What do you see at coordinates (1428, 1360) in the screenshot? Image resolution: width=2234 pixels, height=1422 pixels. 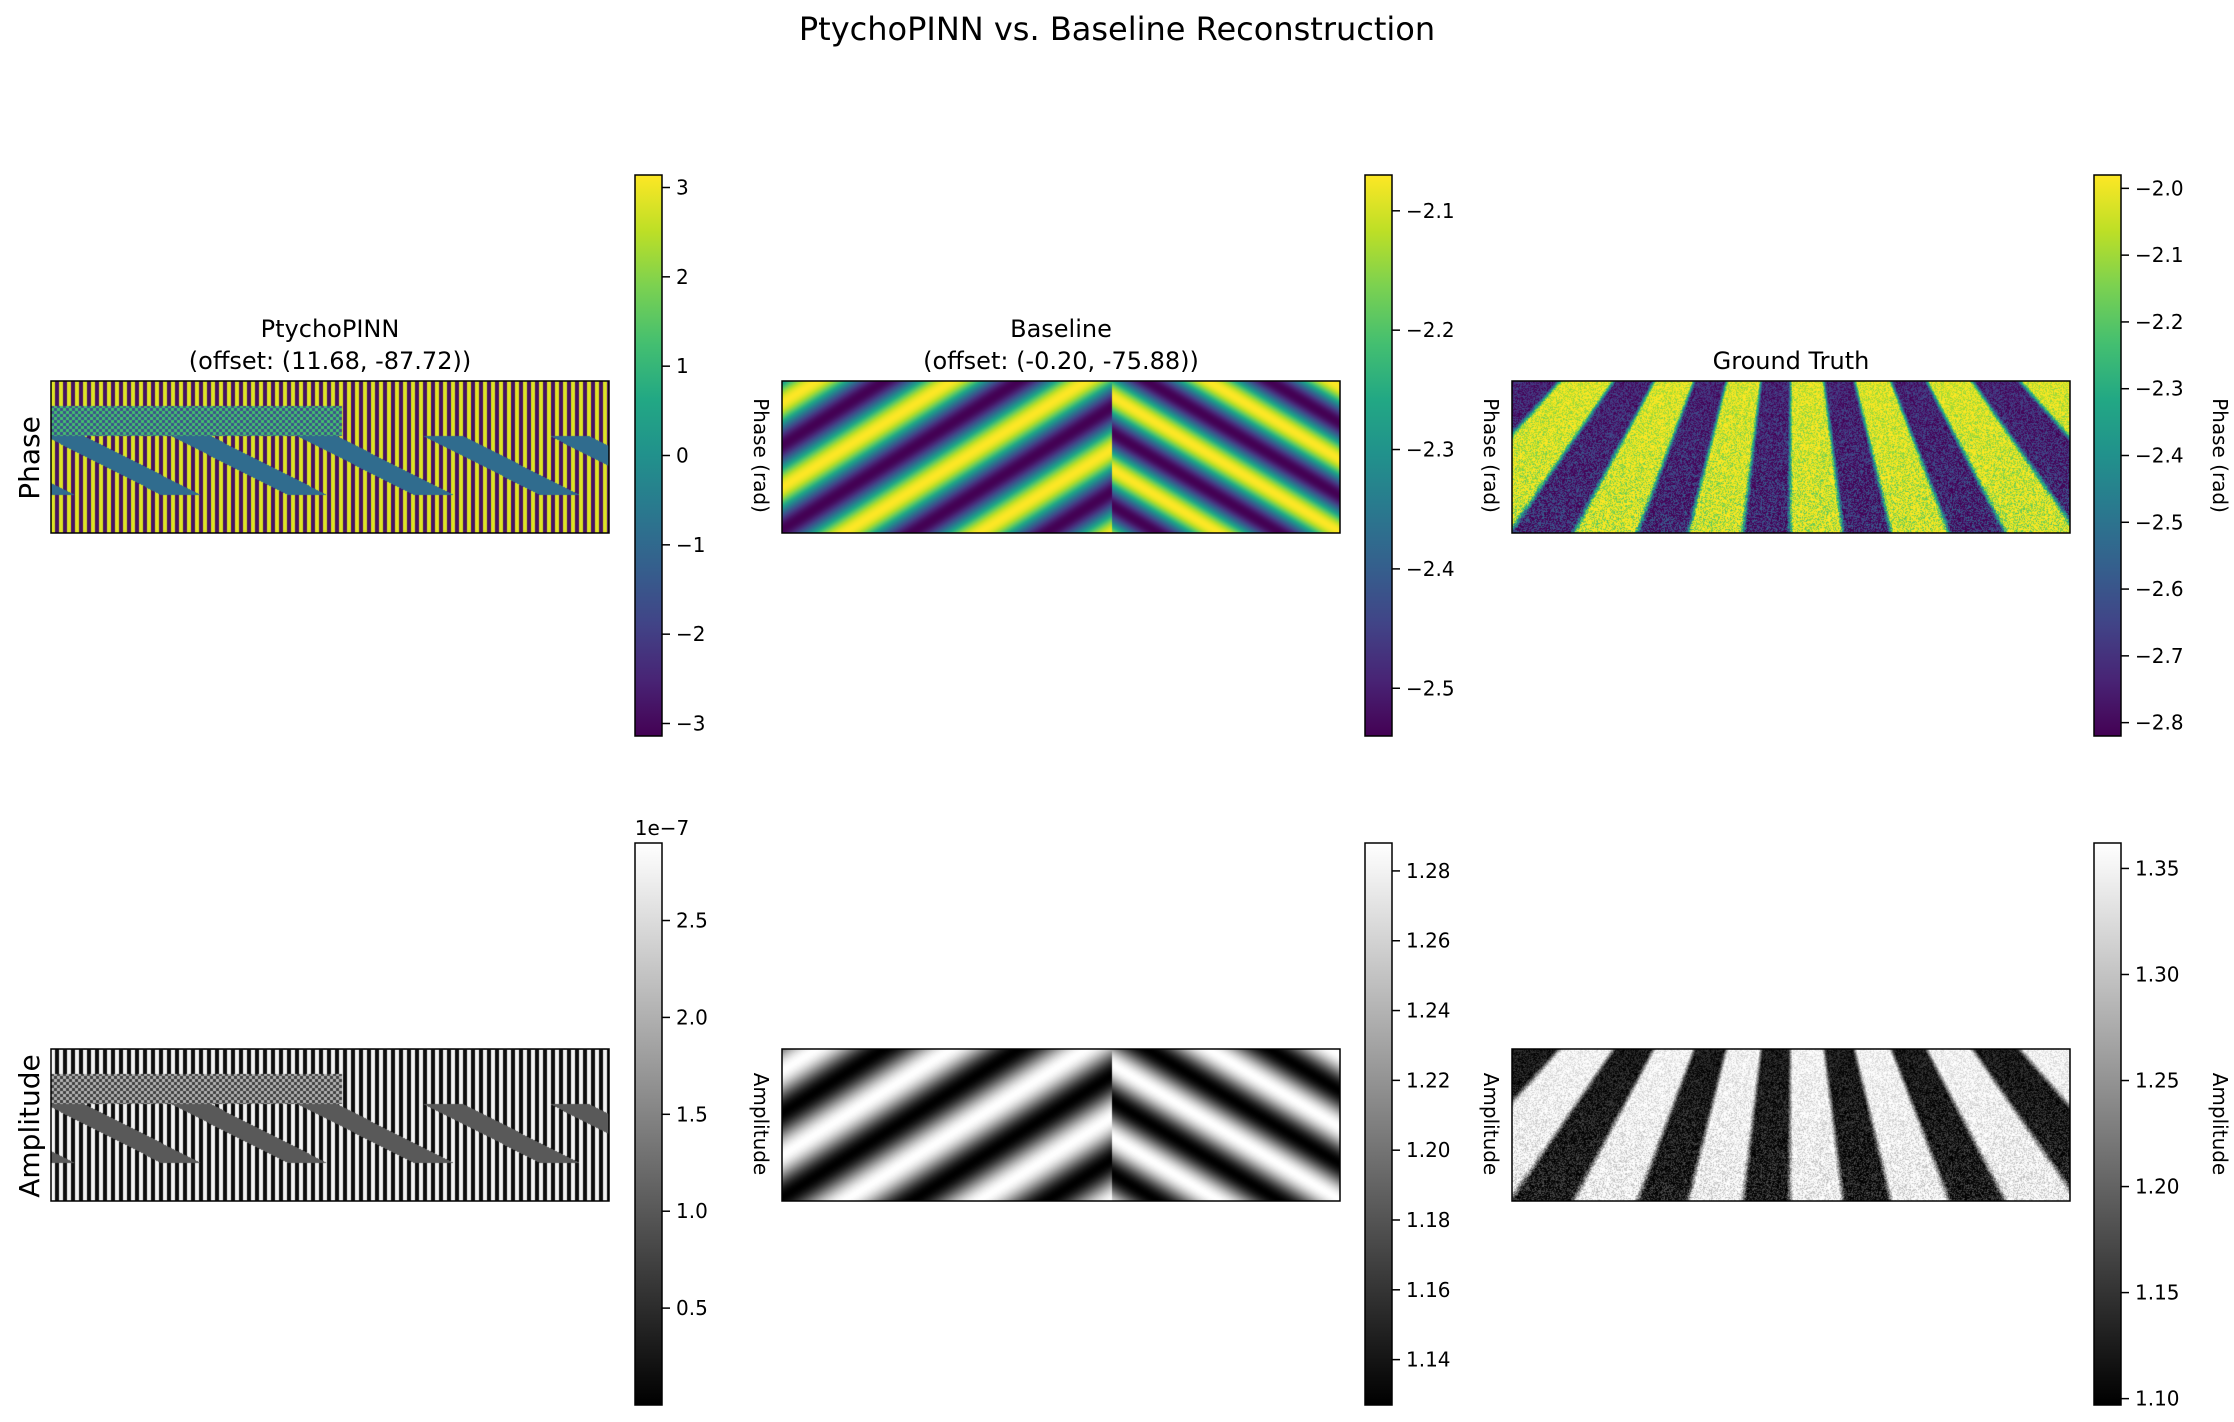 I see `colorbar-tick-label: 1.14` at bounding box center [1428, 1360].